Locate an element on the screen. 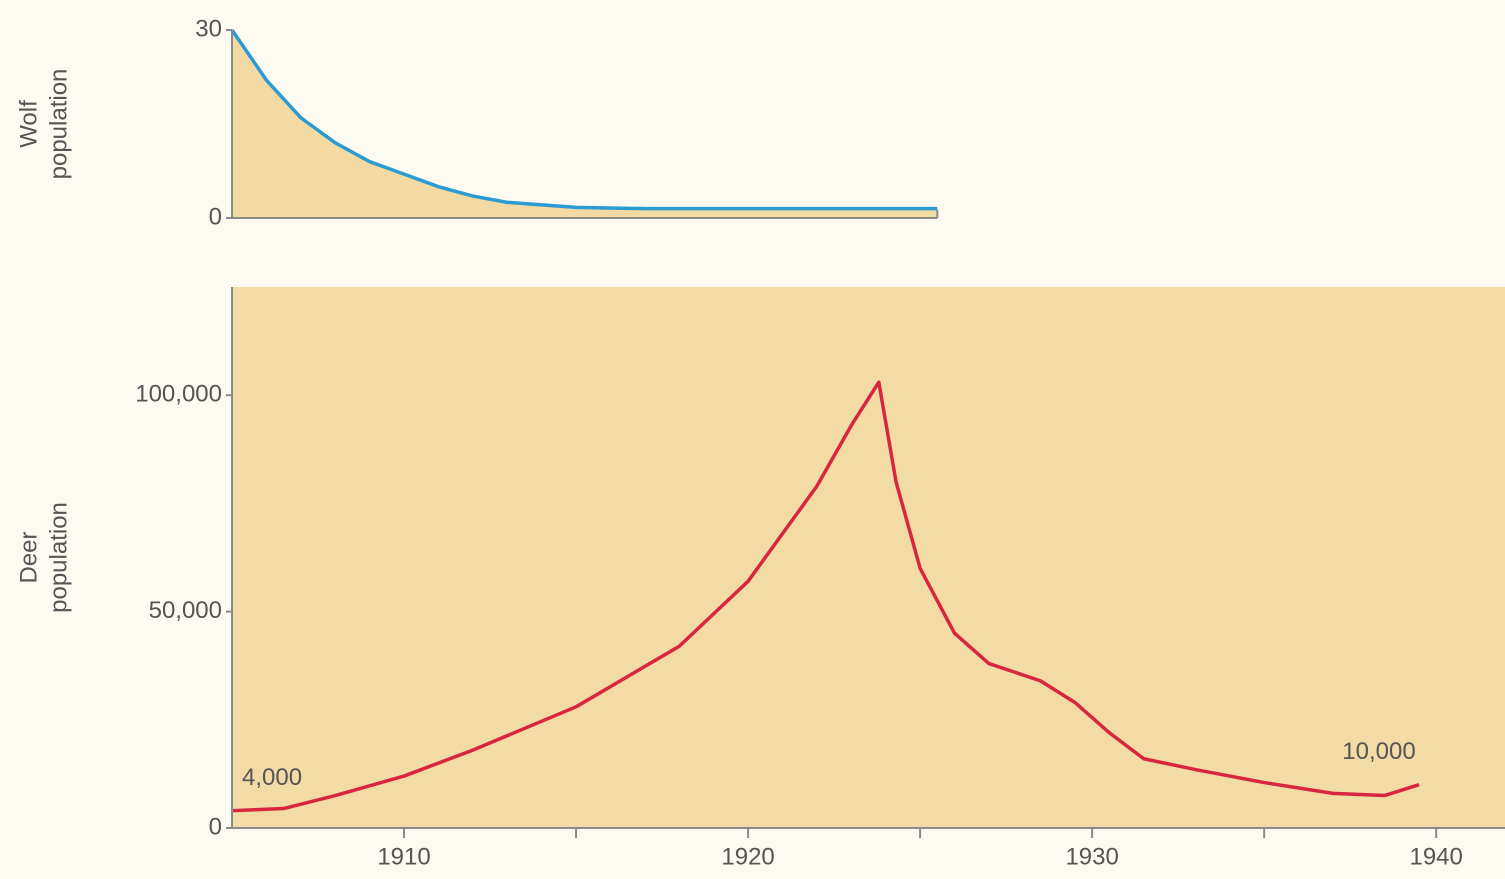  y-axis-label: Wolf population is located at coordinates (43, 124).